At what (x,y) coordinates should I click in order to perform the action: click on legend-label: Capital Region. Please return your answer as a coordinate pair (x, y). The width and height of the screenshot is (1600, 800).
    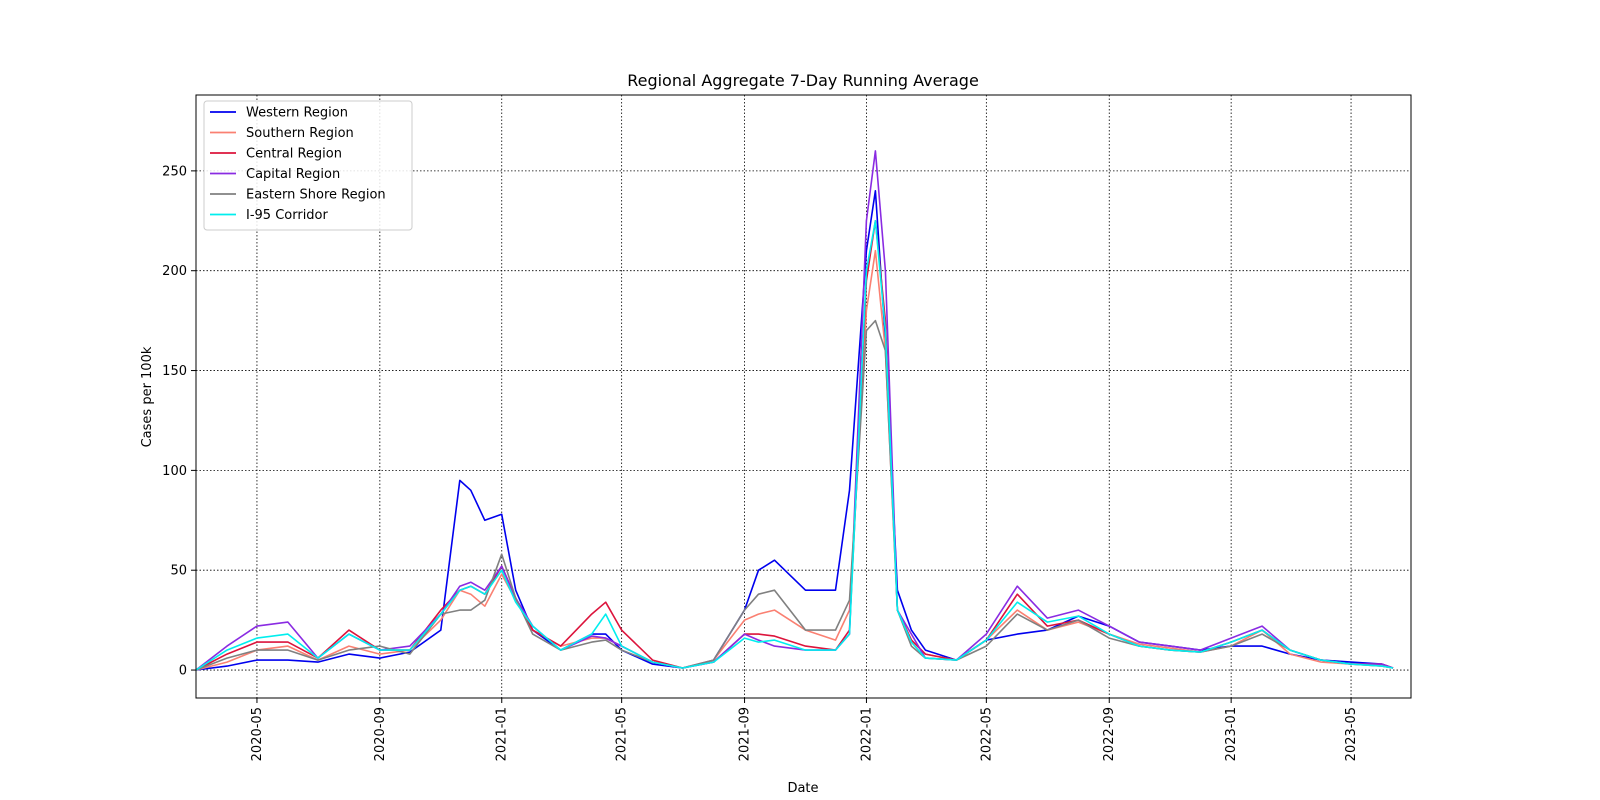
    Looking at the image, I should click on (293, 174).